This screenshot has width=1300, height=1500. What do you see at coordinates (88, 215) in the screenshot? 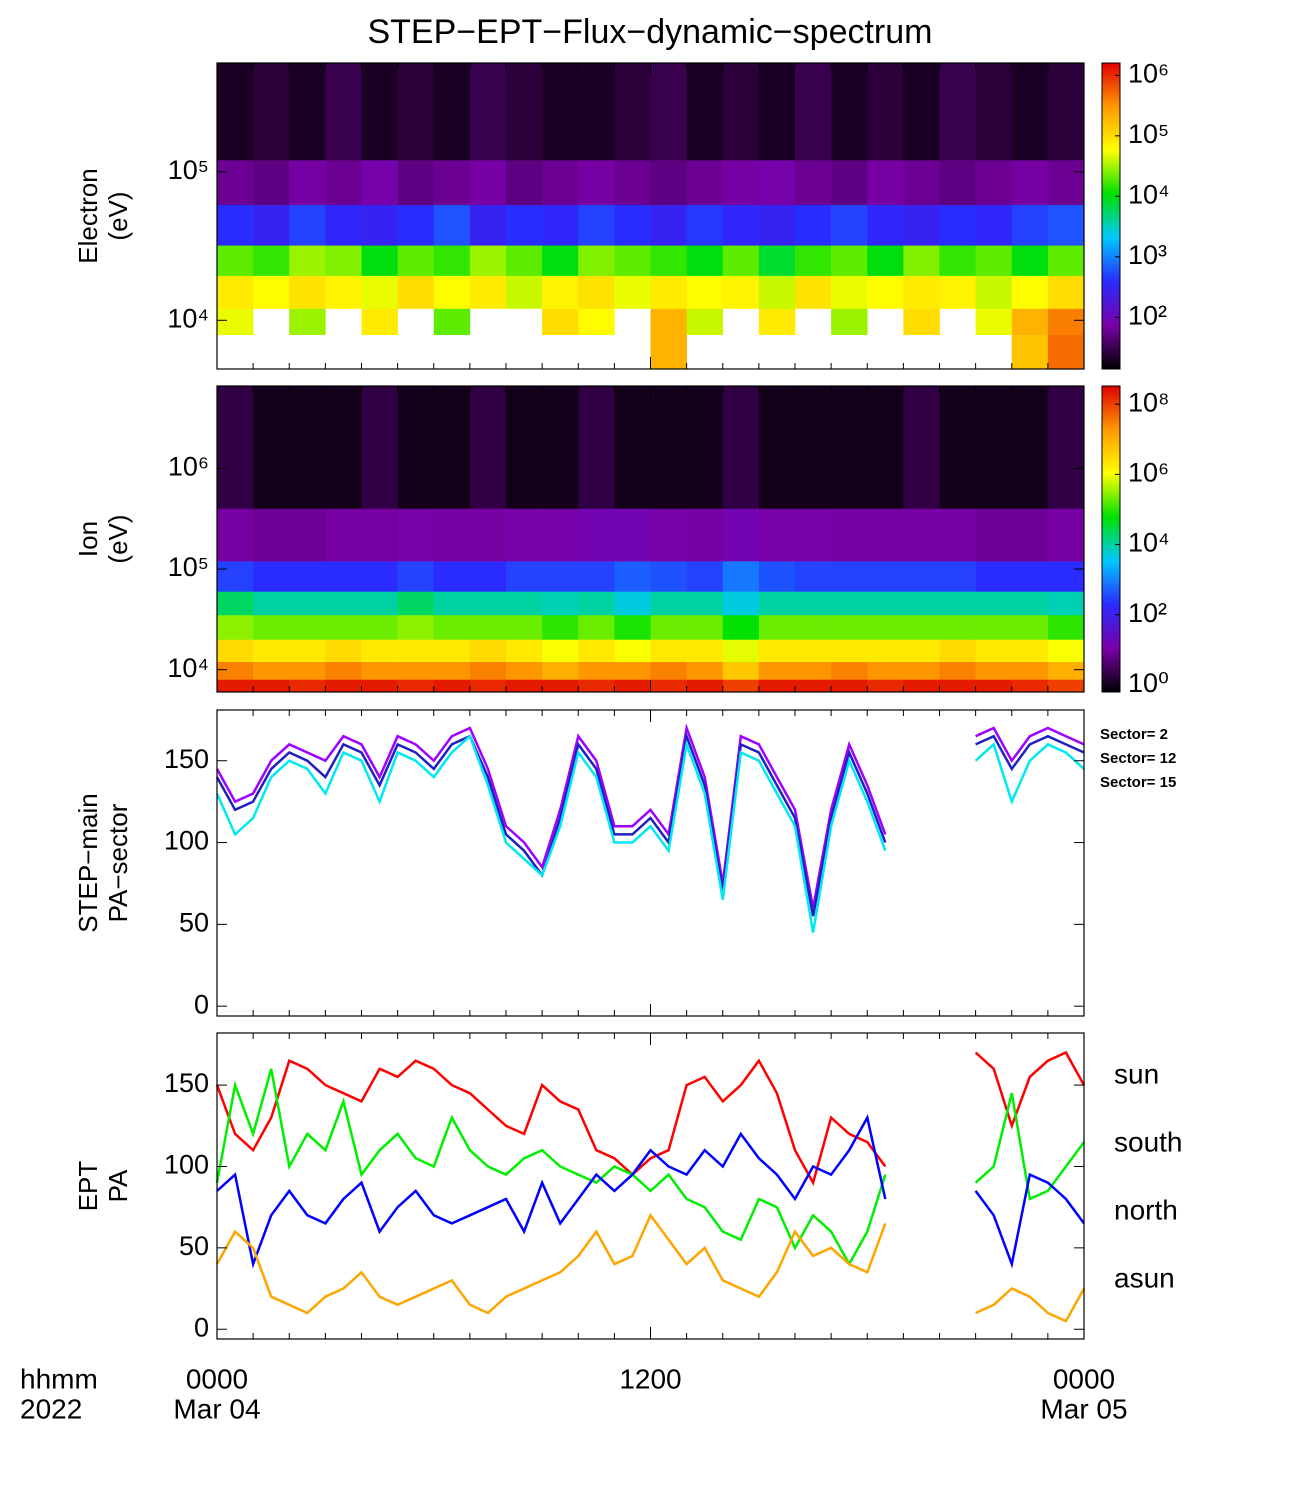
I see `y-axis-label: Electron` at bounding box center [88, 215].